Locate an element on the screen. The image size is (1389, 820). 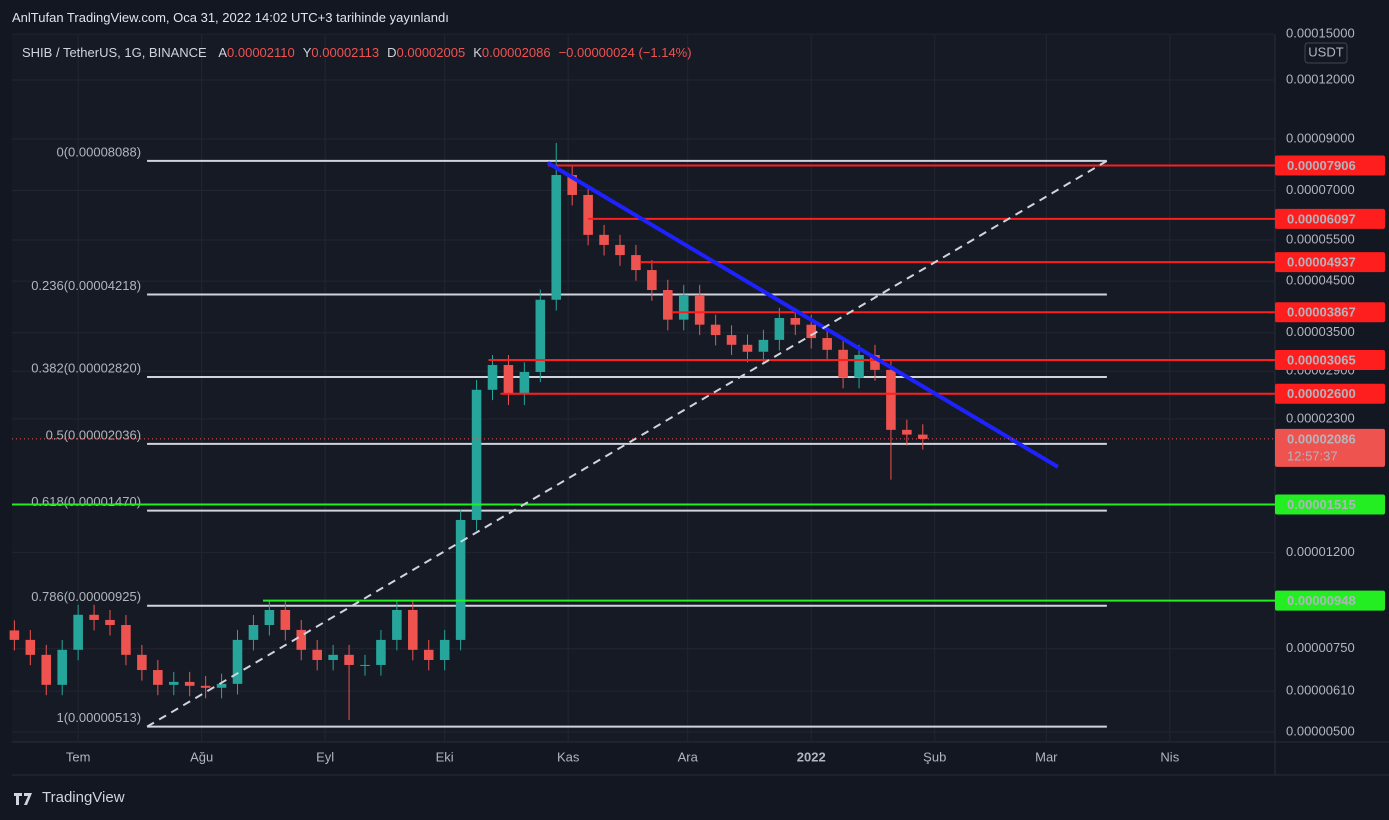
fib-label: 1(0.00000513) is located at coordinates (98, 717).